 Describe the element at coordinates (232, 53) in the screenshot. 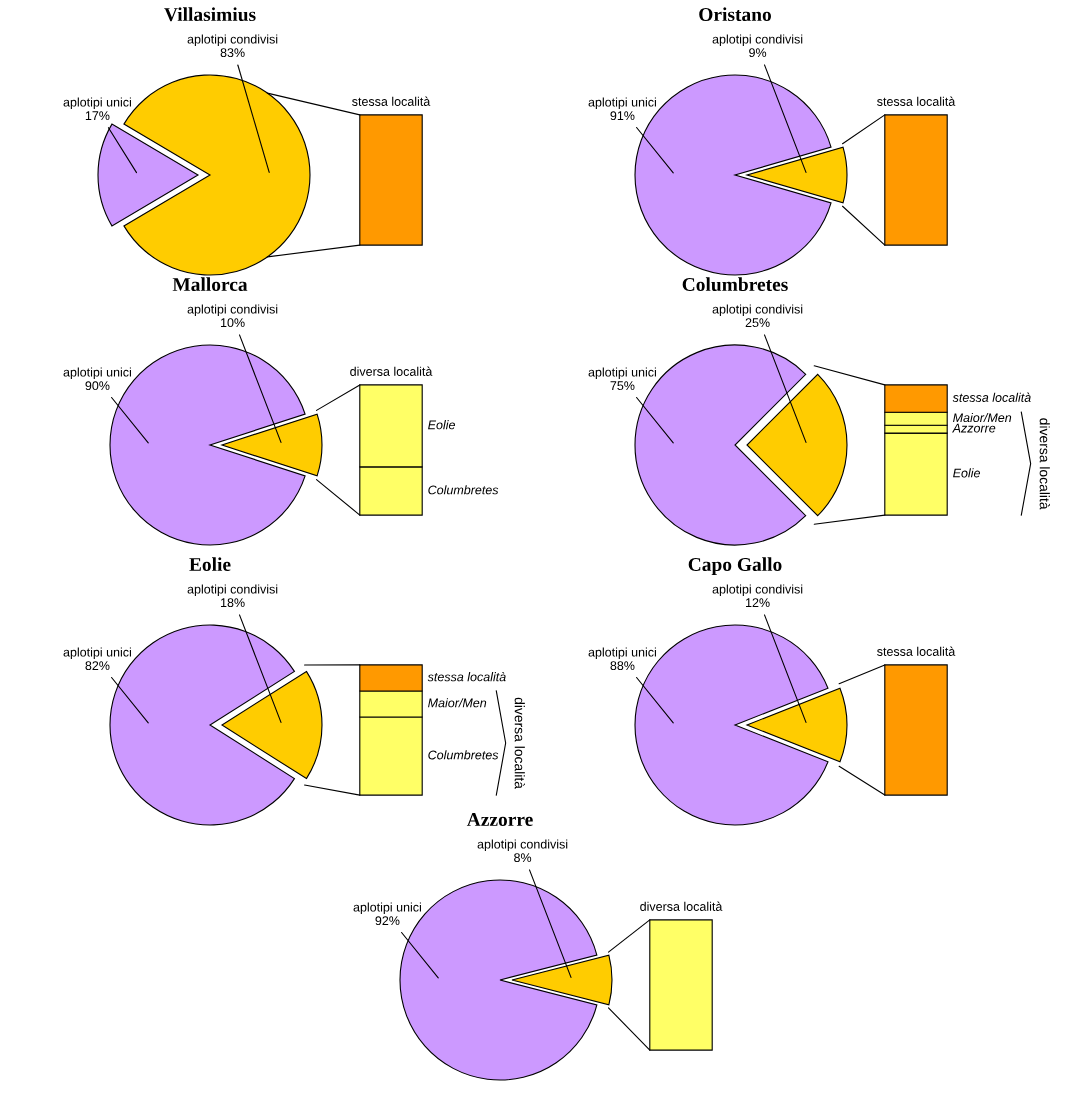

I see `data-label: 83%` at that location.